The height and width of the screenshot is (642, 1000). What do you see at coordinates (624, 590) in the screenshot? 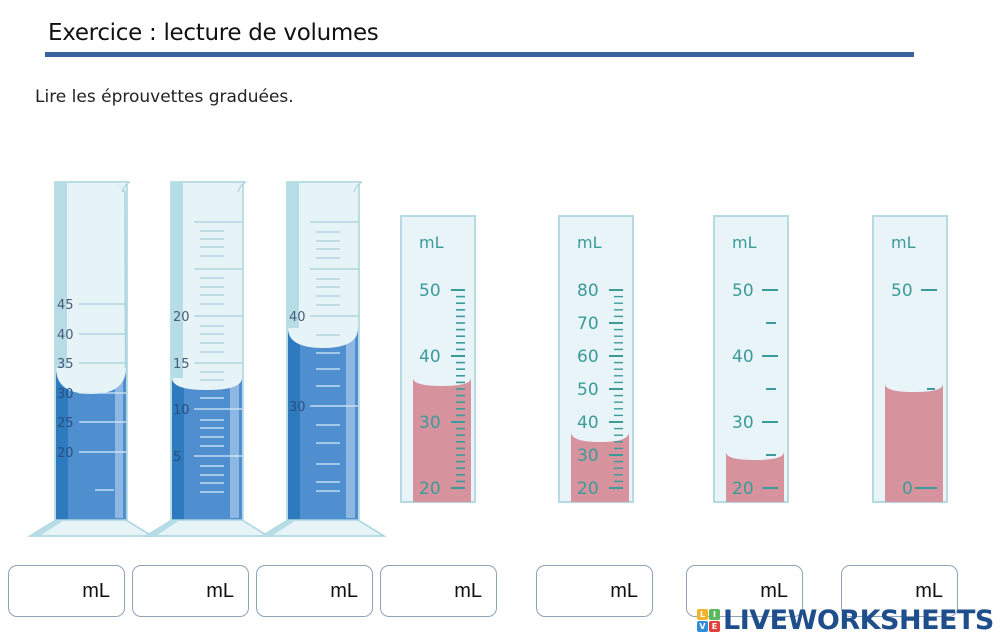
I see `answer-unit-5: mL` at bounding box center [624, 590].